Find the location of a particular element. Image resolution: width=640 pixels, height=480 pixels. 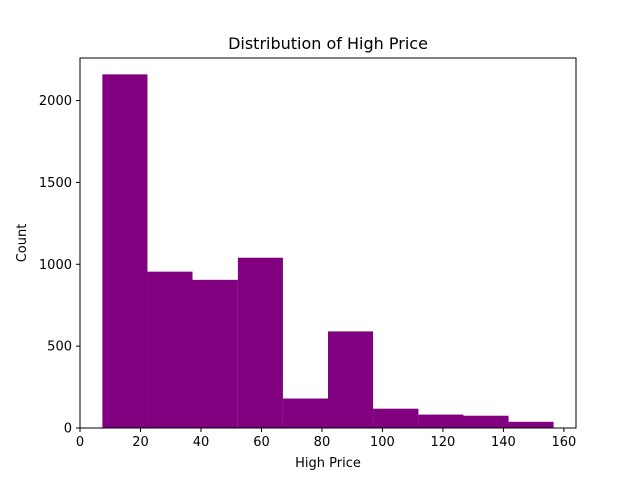

x-tick-label: 120 is located at coordinates (443, 442).